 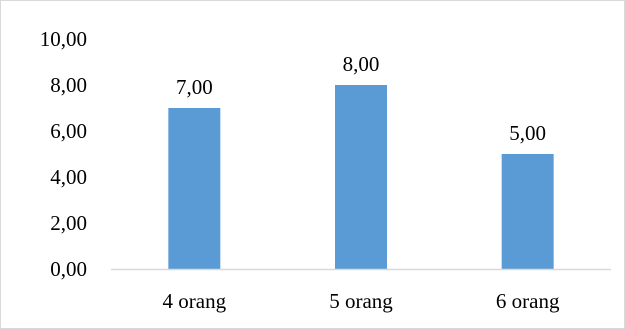 I want to click on x-axis-ticks: 4 orang 5 orang 6 orang, so click(x=361, y=301).